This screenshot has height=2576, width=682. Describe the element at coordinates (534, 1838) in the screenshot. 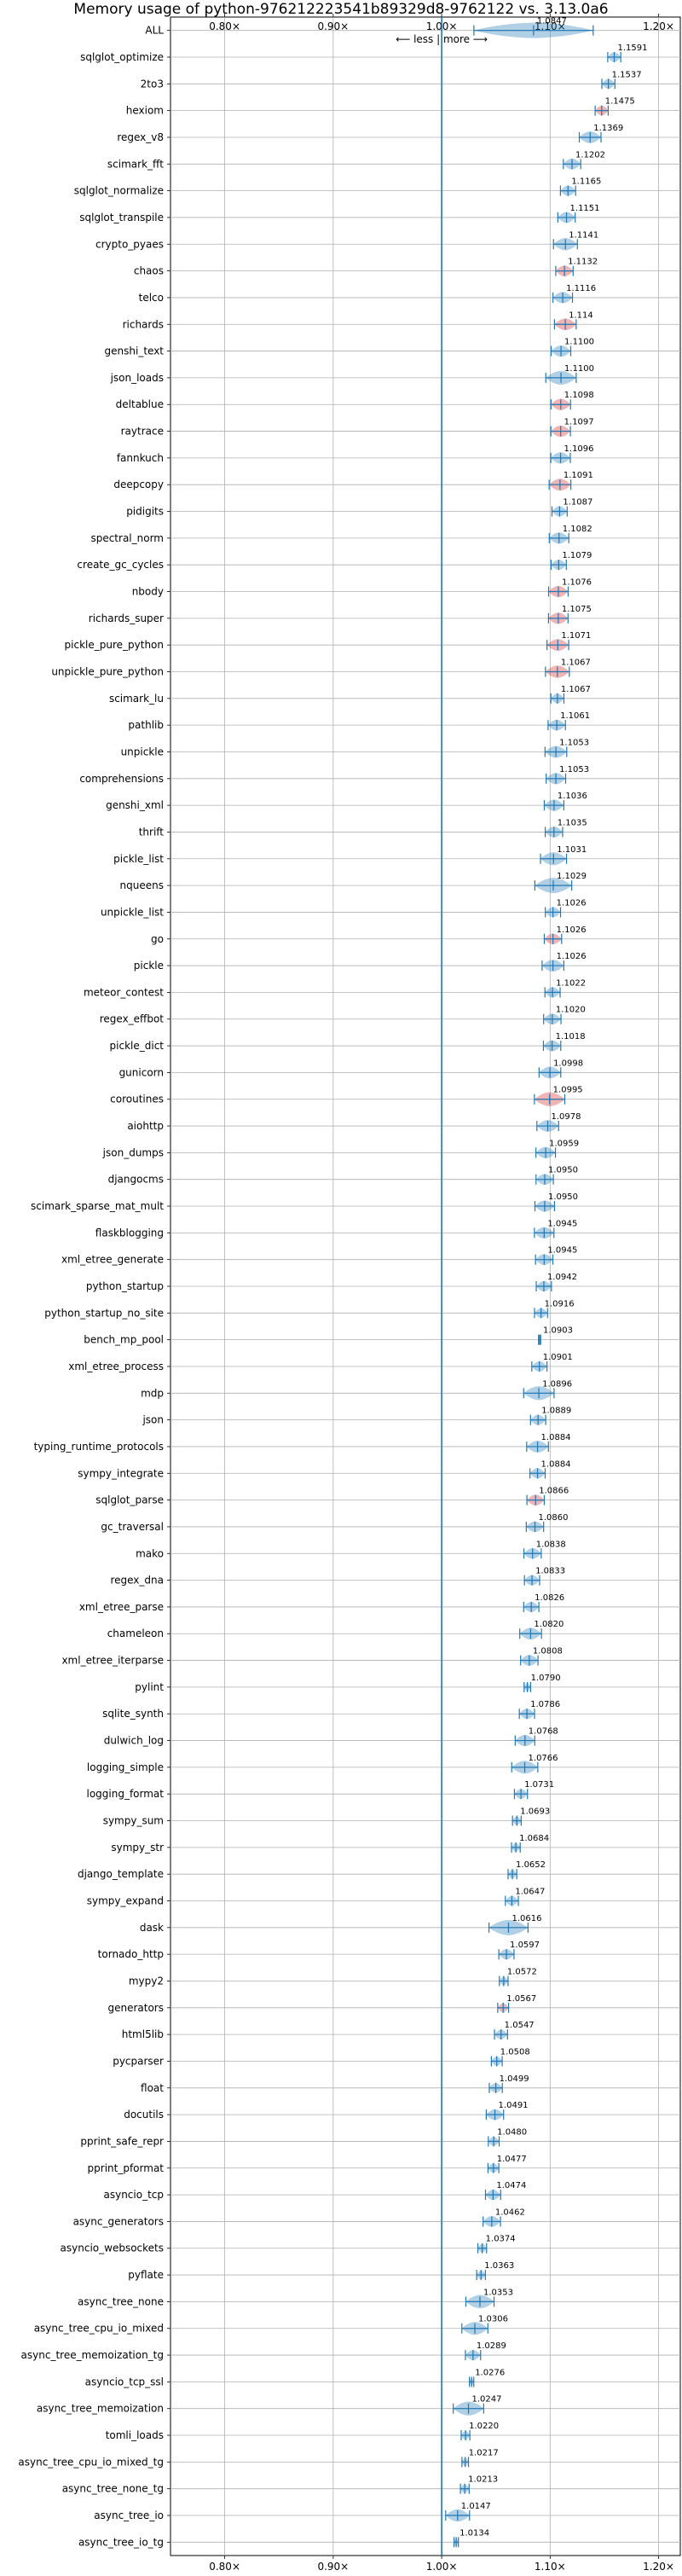

I see `value-label: 1.0684` at that location.